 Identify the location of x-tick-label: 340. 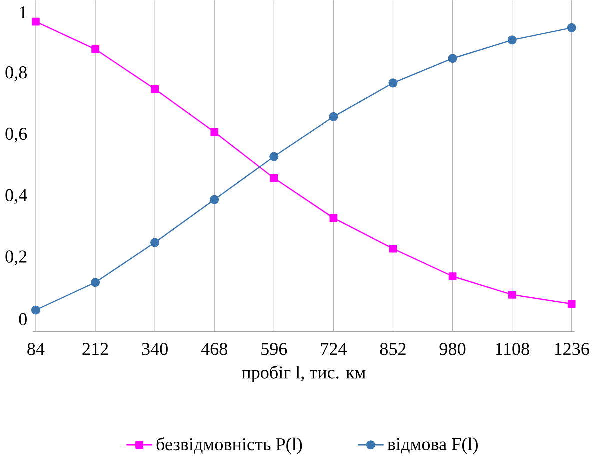
(155, 349).